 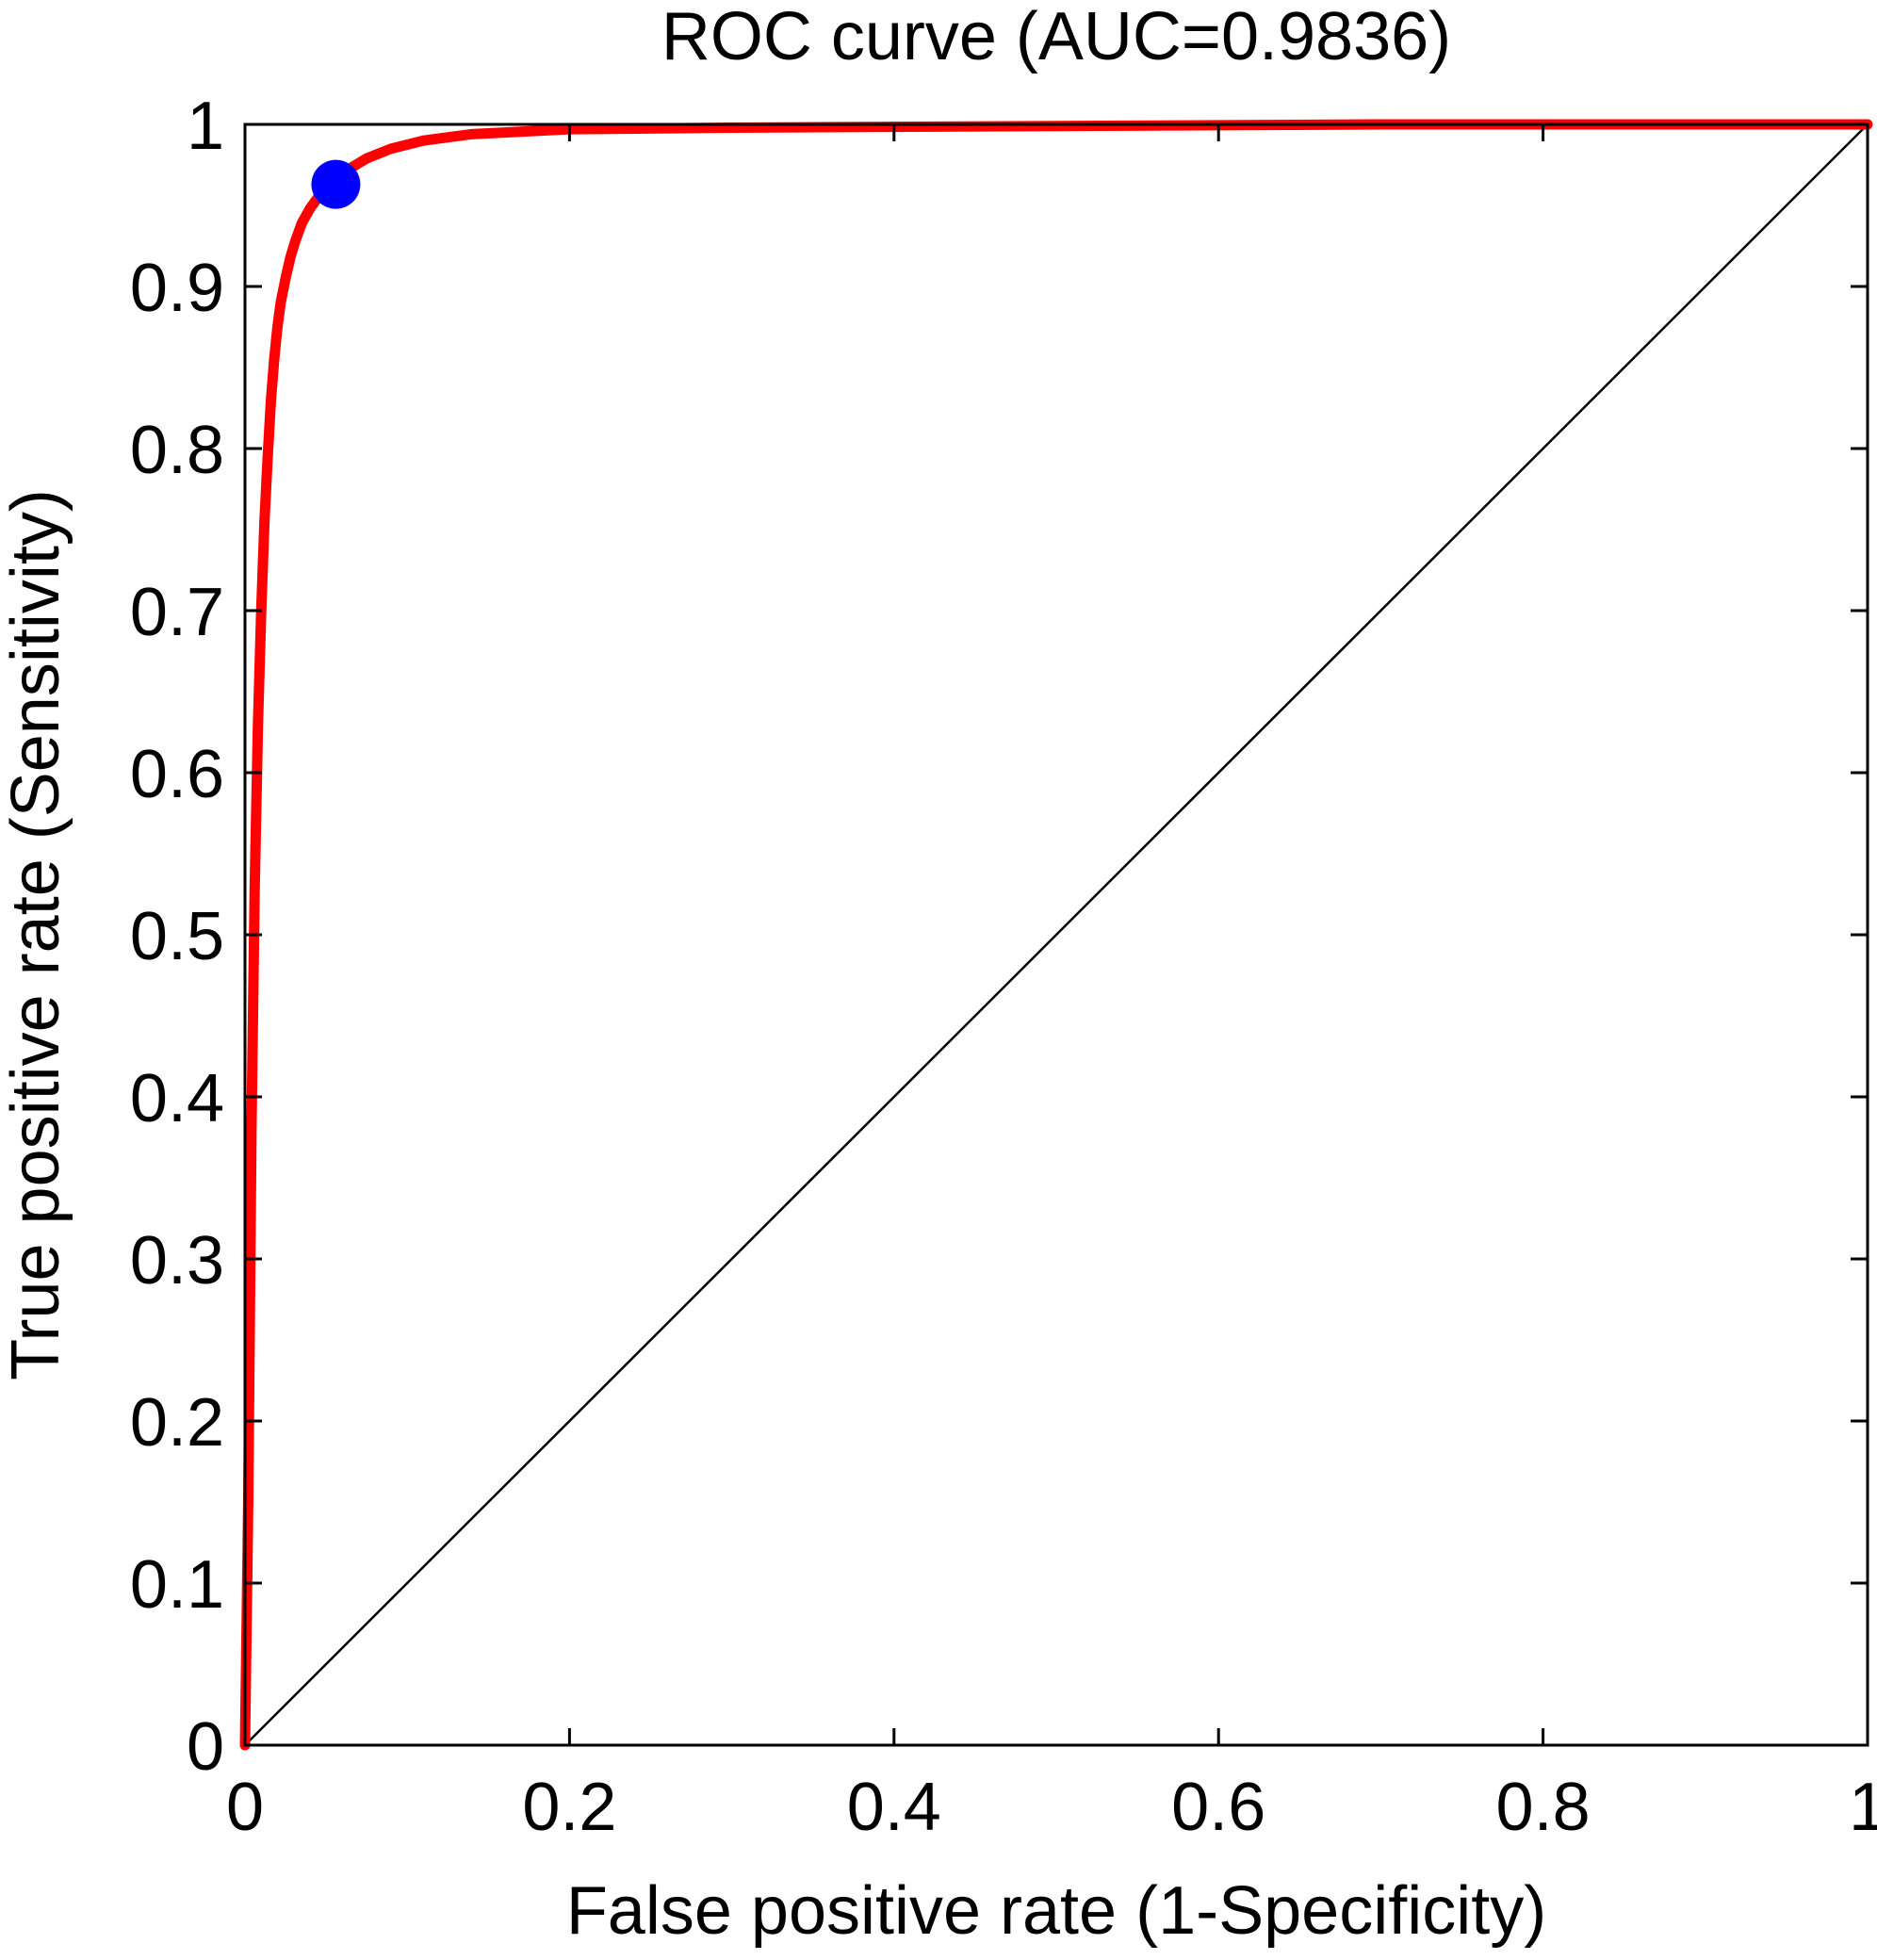 I want to click on x-tick-label: 0, so click(x=245, y=1808).